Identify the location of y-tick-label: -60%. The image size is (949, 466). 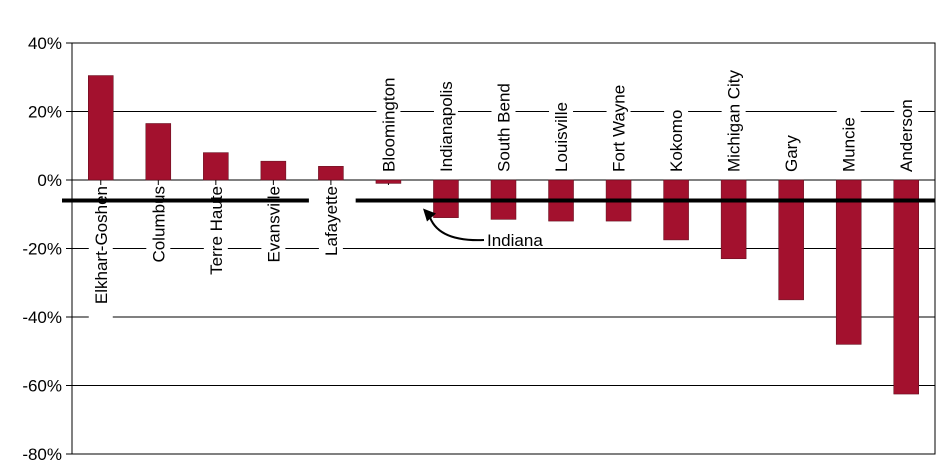
(42, 386).